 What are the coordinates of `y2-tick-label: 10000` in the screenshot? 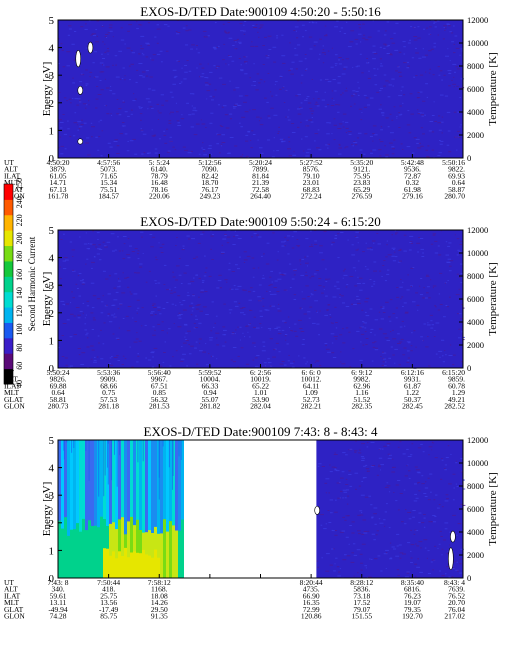 It's located at (477, 463).